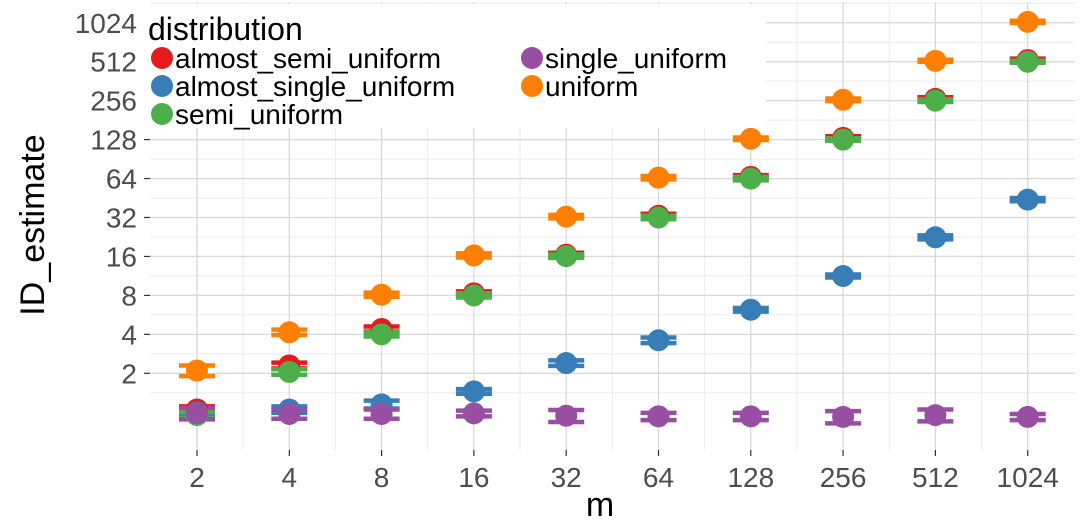 The width and height of the screenshot is (1084, 522). Describe the element at coordinates (315, 86) in the screenshot. I see `legend-label-almost_single_uniform: almost_single_uniform` at that location.